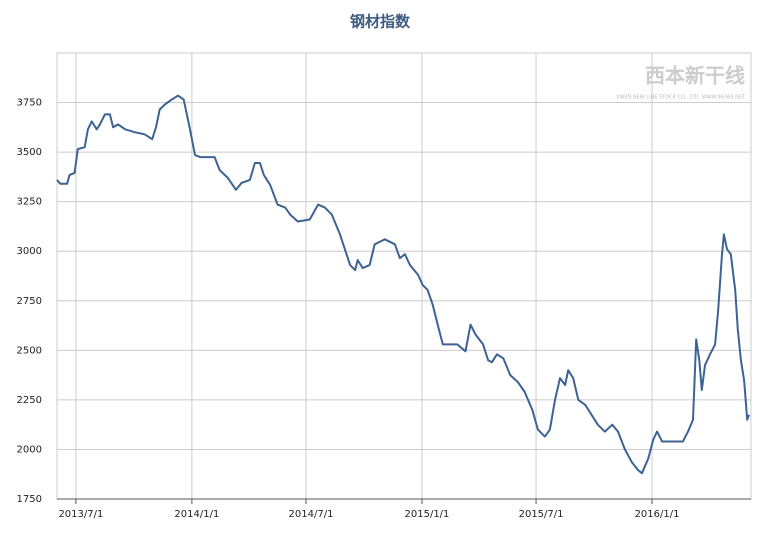  What do you see at coordinates (657, 514) in the screenshot?
I see `x-tick-label: 2016/1/1` at bounding box center [657, 514].